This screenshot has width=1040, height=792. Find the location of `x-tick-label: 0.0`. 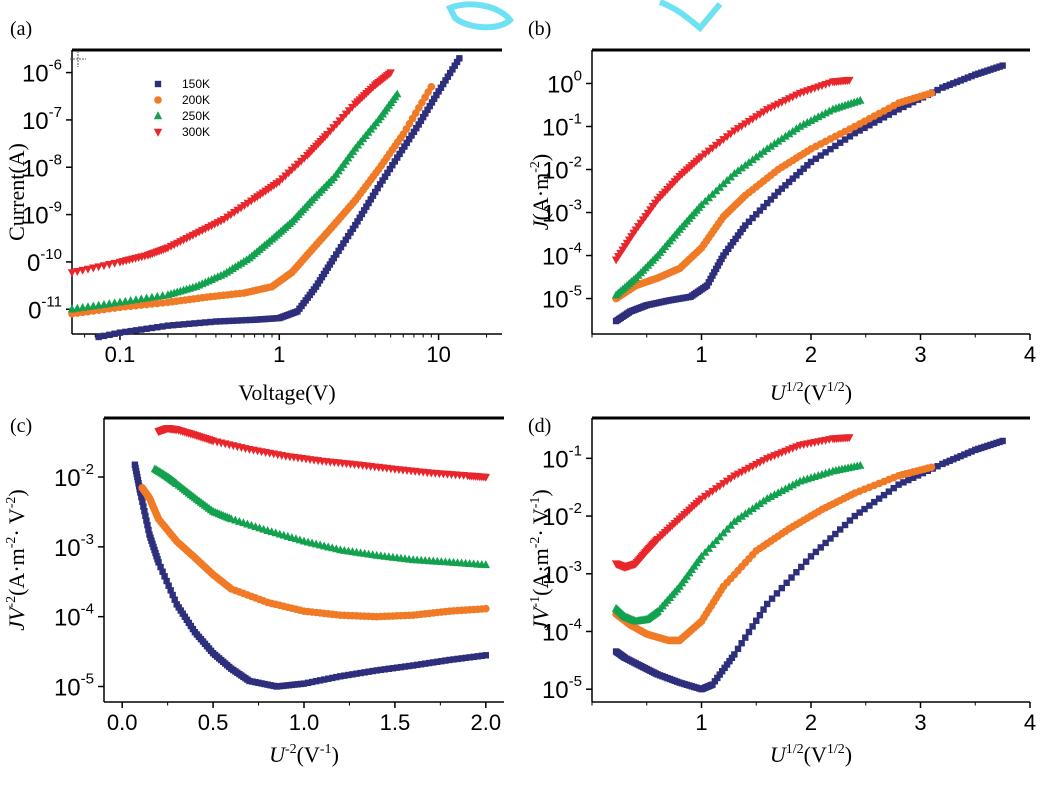

x-tick-label: 0.0 is located at coordinates (122, 722).